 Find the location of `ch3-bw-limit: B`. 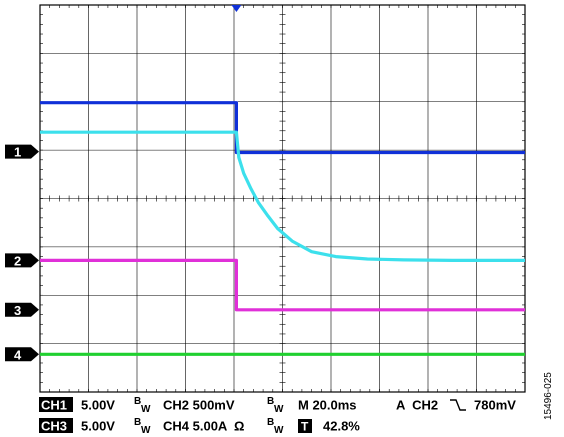

ch3-bw-limit: B is located at coordinates (137, 422).